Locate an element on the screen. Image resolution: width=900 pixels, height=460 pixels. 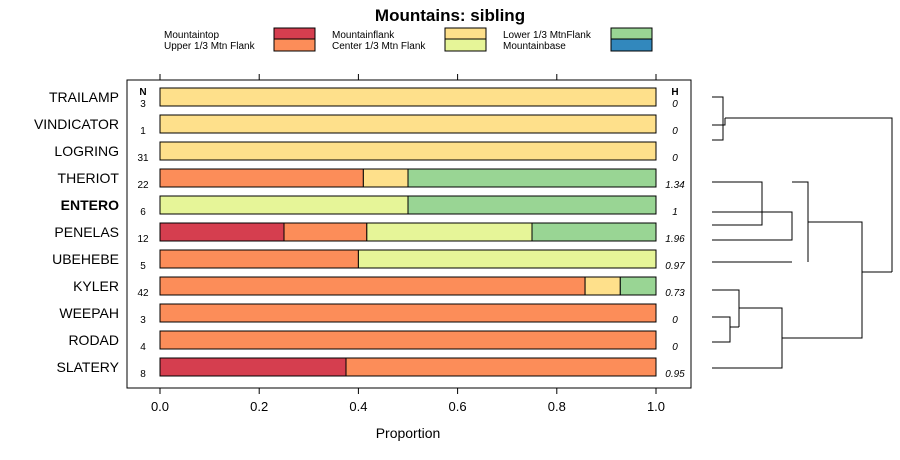
h-column-header: H is located at coordinates (674, 92).